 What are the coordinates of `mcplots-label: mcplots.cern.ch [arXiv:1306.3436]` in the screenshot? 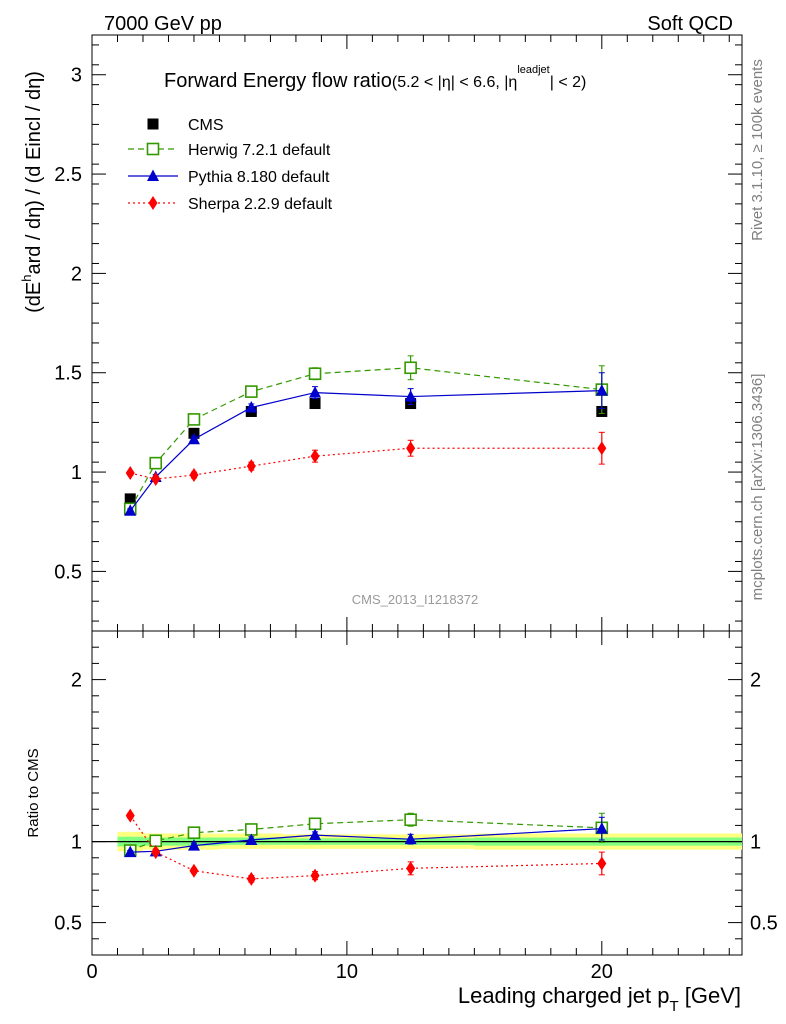 It's located at (757, 487).